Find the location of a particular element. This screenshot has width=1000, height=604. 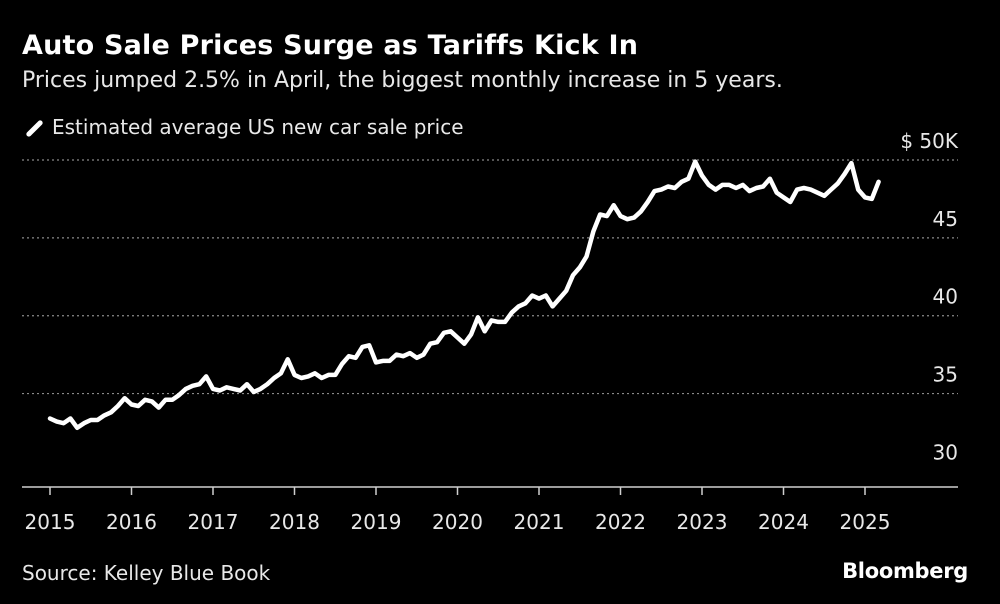

x-tick-label-2015: 2015 is located at coordinates (50, 522).